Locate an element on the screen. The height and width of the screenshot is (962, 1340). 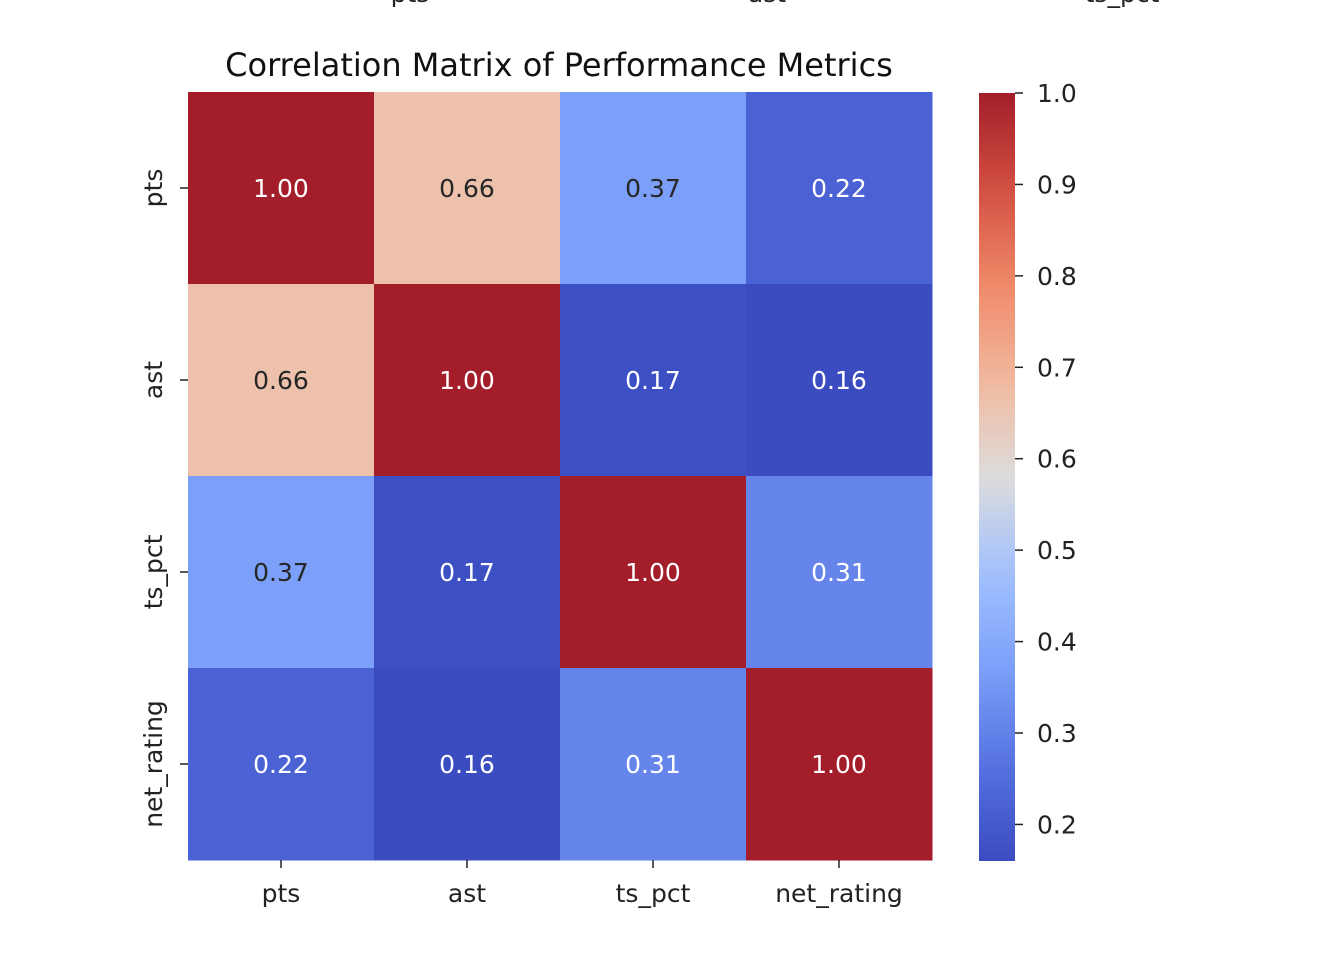
x-tick-label-ast: ast is located at coordinates (467, 893).